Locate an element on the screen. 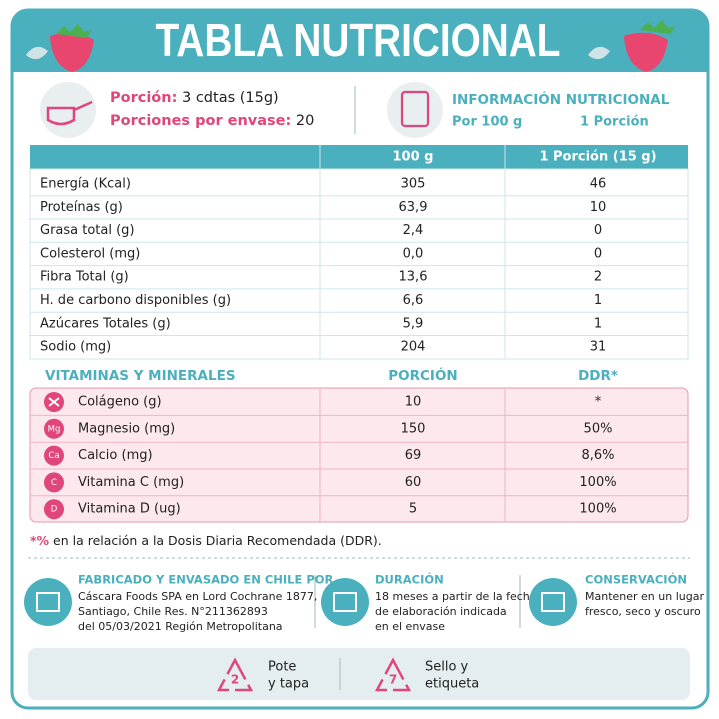 This screenshot has width=719, height=719. recycle-label: etiqueta is located at coordinates (452, 684).